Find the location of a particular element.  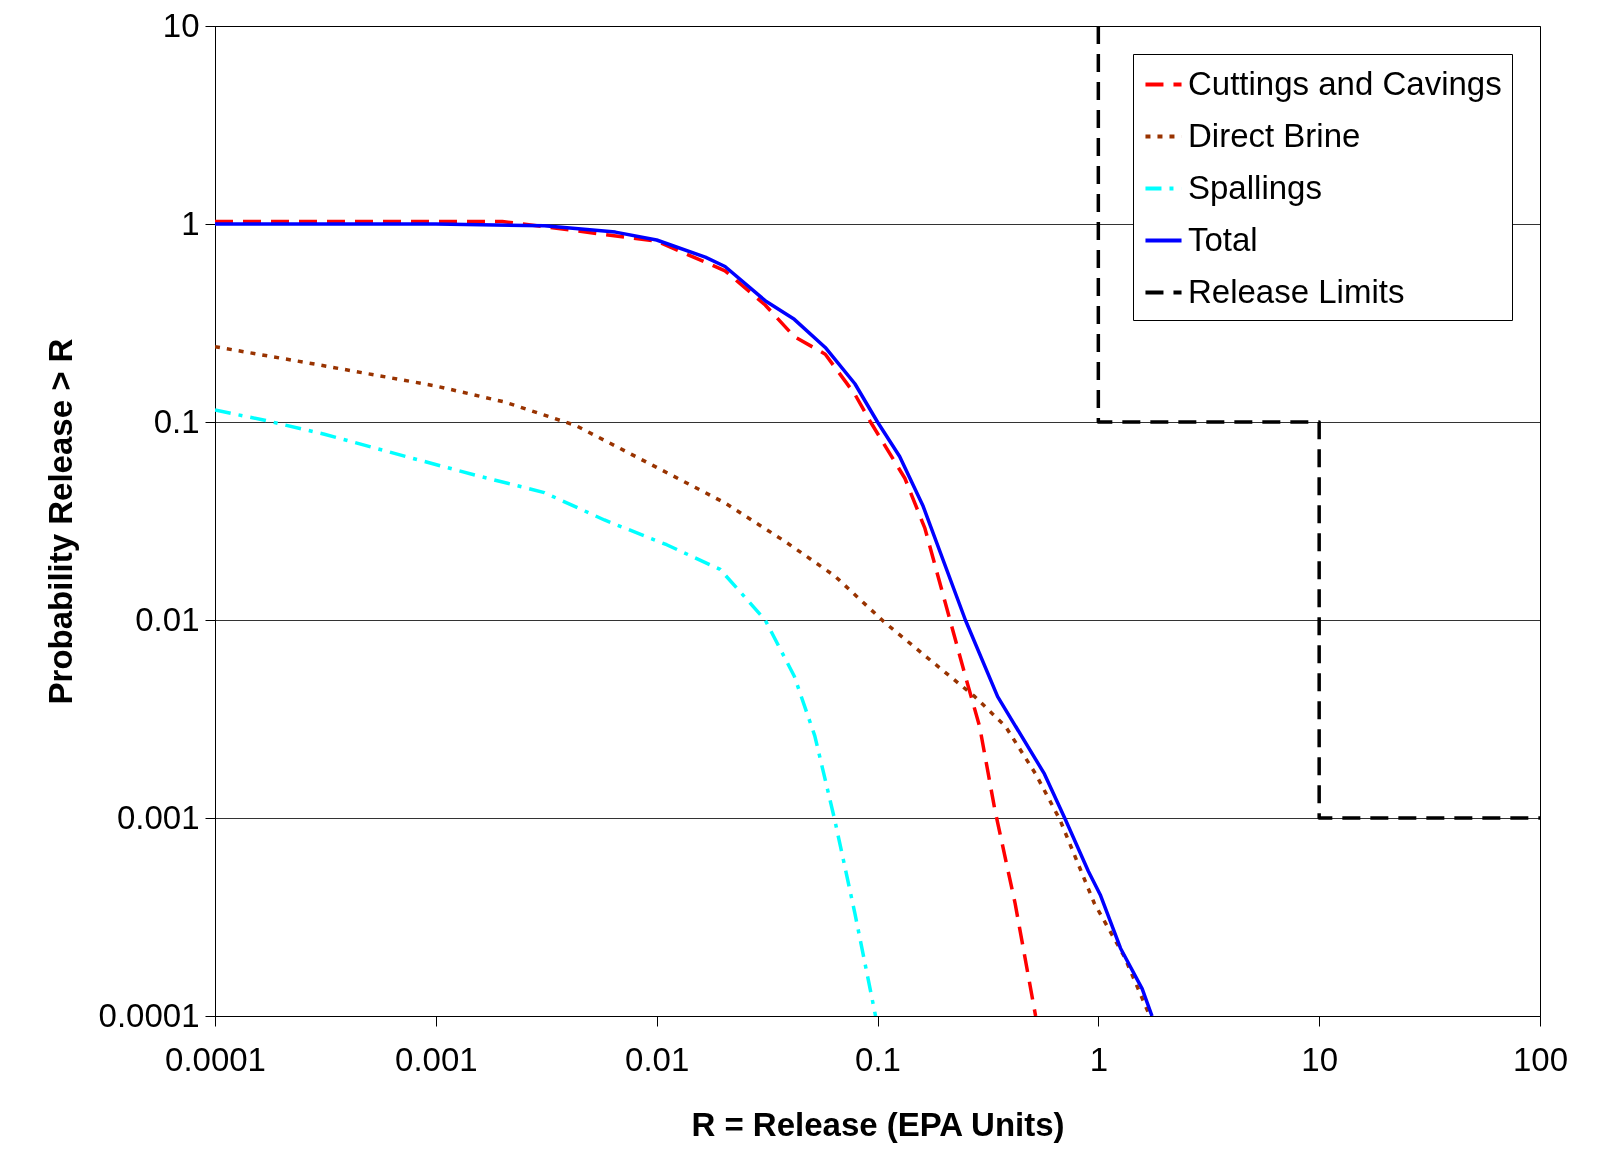

legend-label: Spallings is located at coordinates (1255, 187).